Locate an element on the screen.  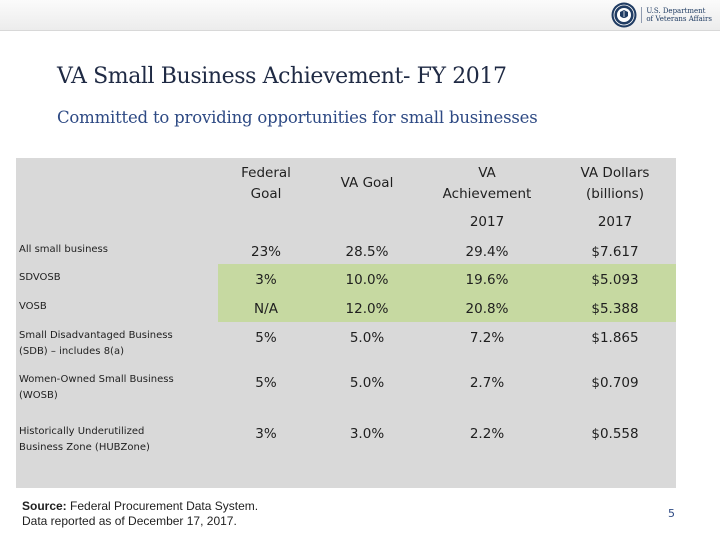
source-text: Federal Procurement Data System. is located at coordinates (164, 506).